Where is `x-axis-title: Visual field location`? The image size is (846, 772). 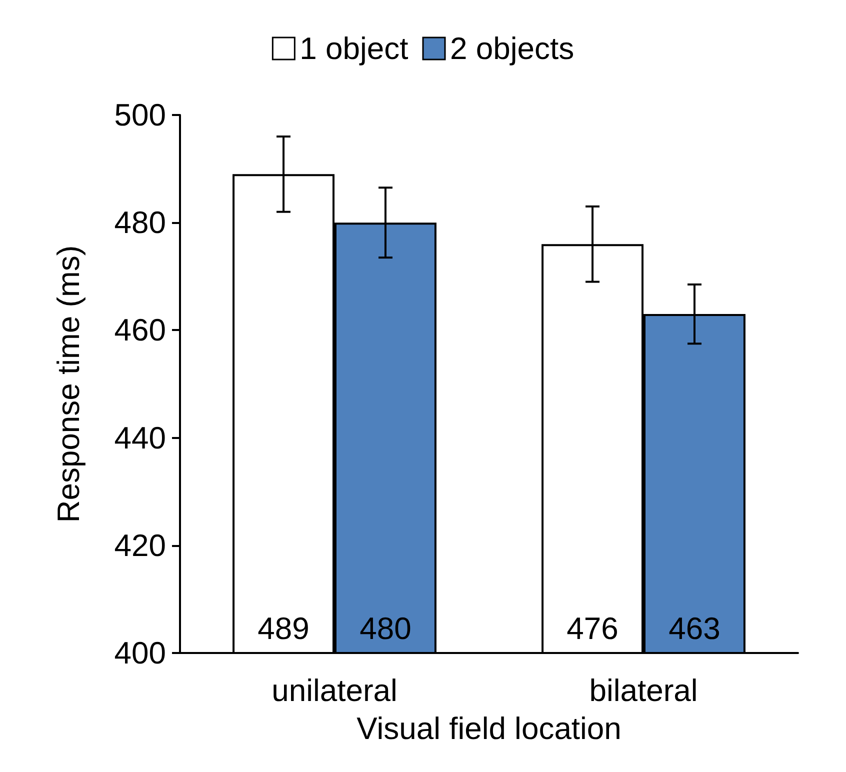
x-axis-title: Visual field location is located at coordinates (489, 728).